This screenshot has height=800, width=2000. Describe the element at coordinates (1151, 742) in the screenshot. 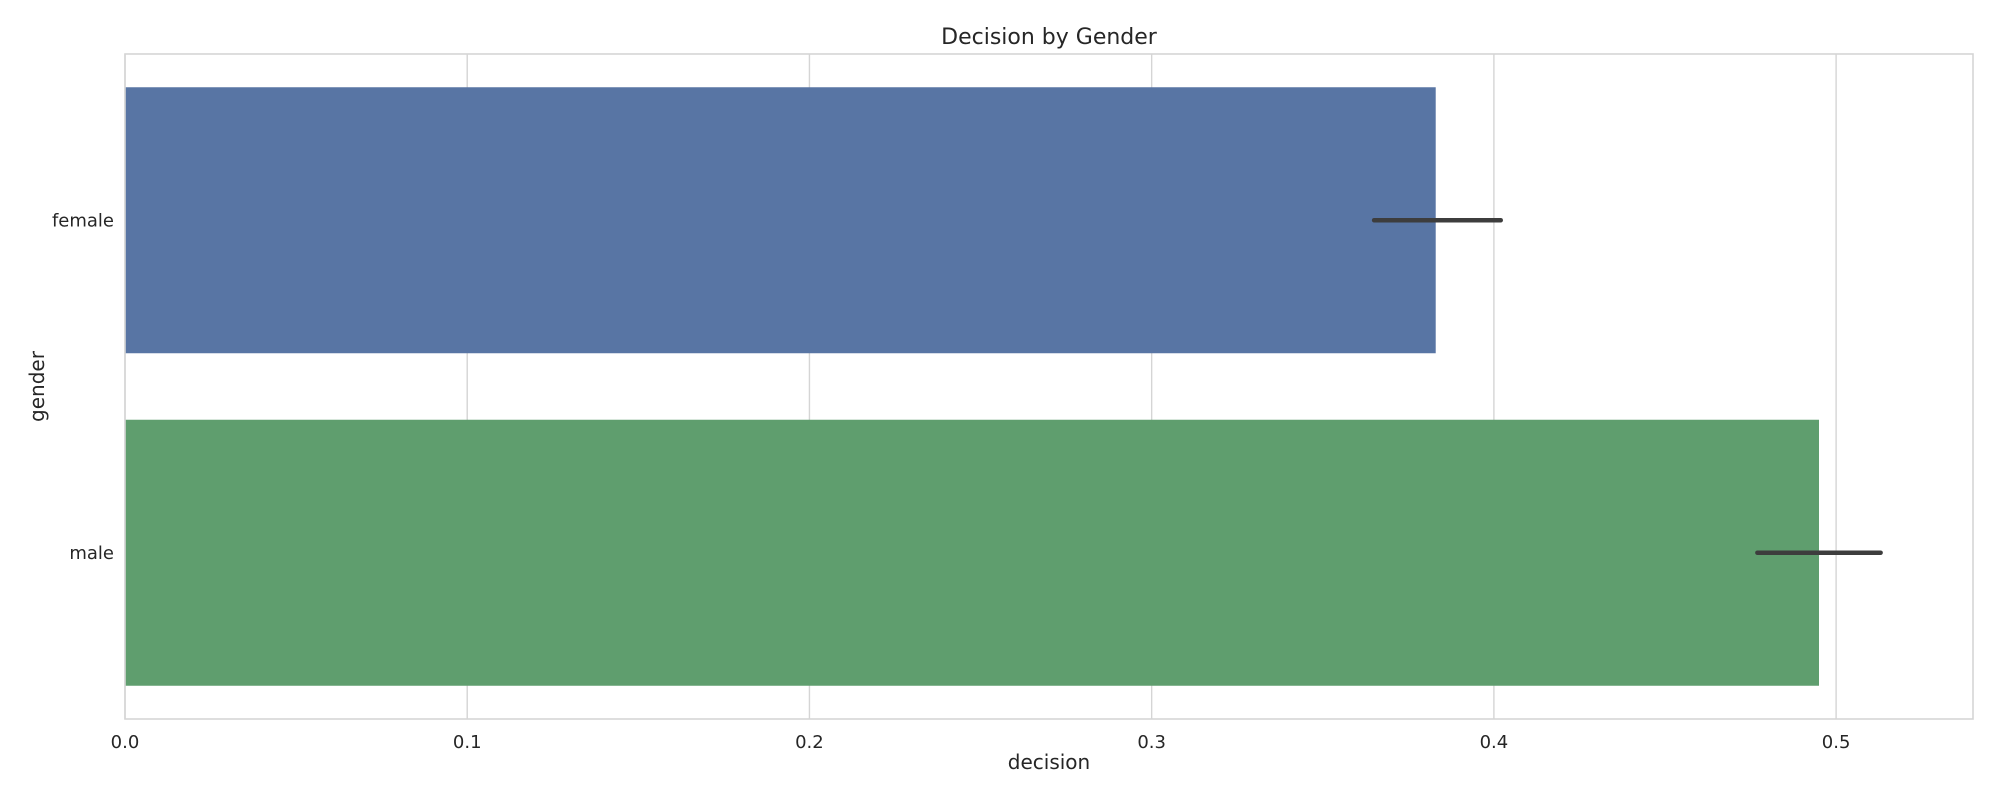

I see `x-tick-label: 0.3` at that location.